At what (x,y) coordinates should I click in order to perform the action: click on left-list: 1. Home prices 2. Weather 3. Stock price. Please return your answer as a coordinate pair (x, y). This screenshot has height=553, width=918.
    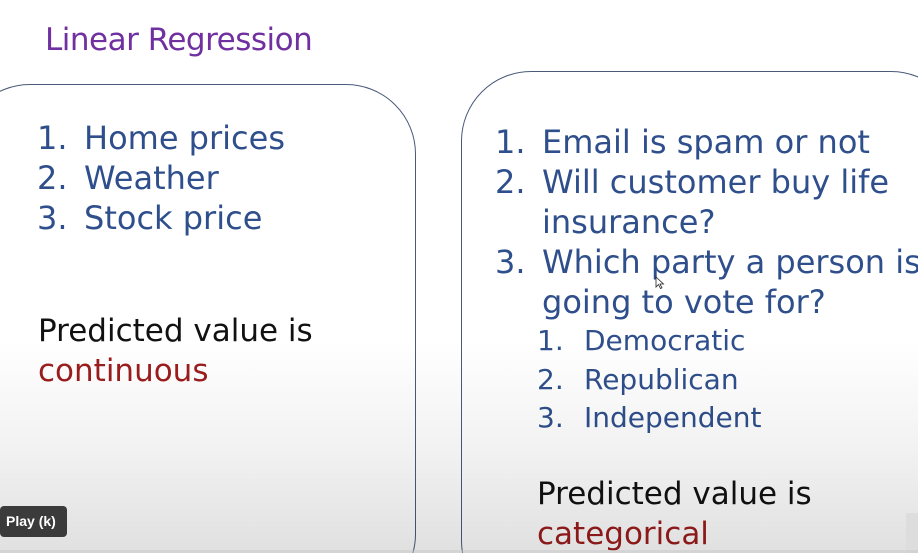
    Looking at the image, I should click on (161, 178).